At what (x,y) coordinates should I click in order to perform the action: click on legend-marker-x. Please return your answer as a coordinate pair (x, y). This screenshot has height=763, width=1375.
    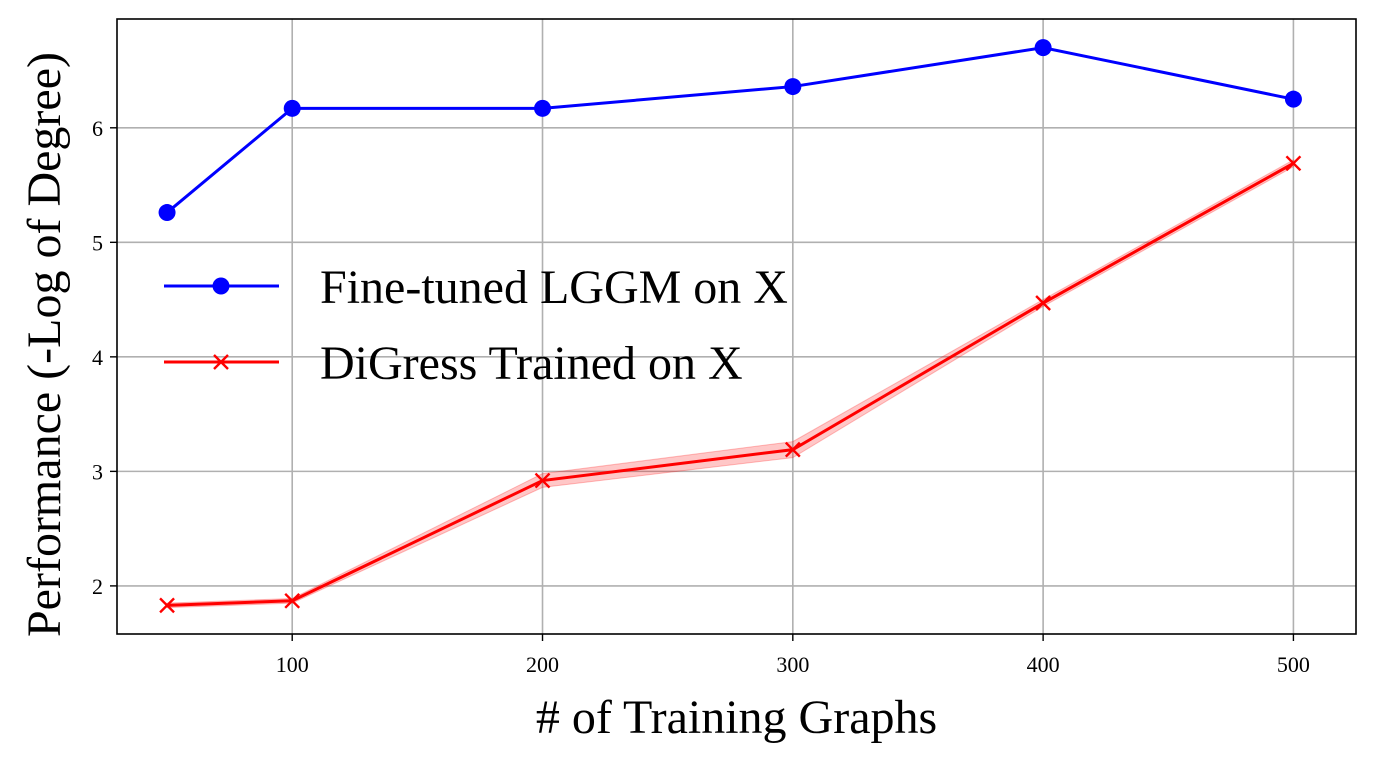
    Looking at the image, I should click on (221, 362).